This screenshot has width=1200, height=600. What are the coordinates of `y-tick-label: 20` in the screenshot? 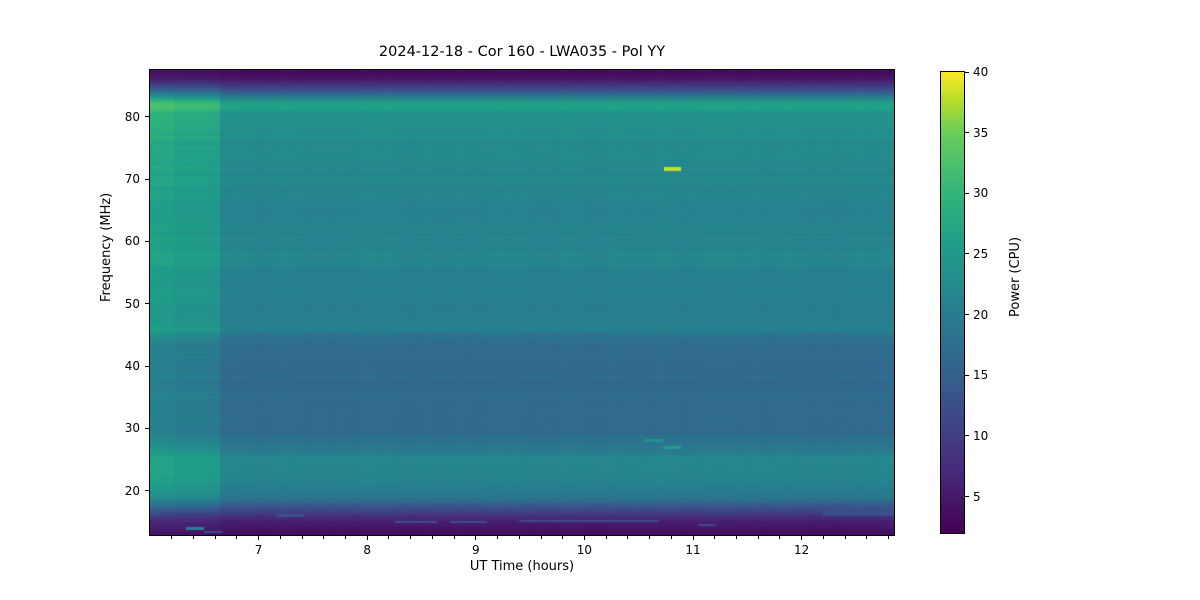 It's located at (132, 490).